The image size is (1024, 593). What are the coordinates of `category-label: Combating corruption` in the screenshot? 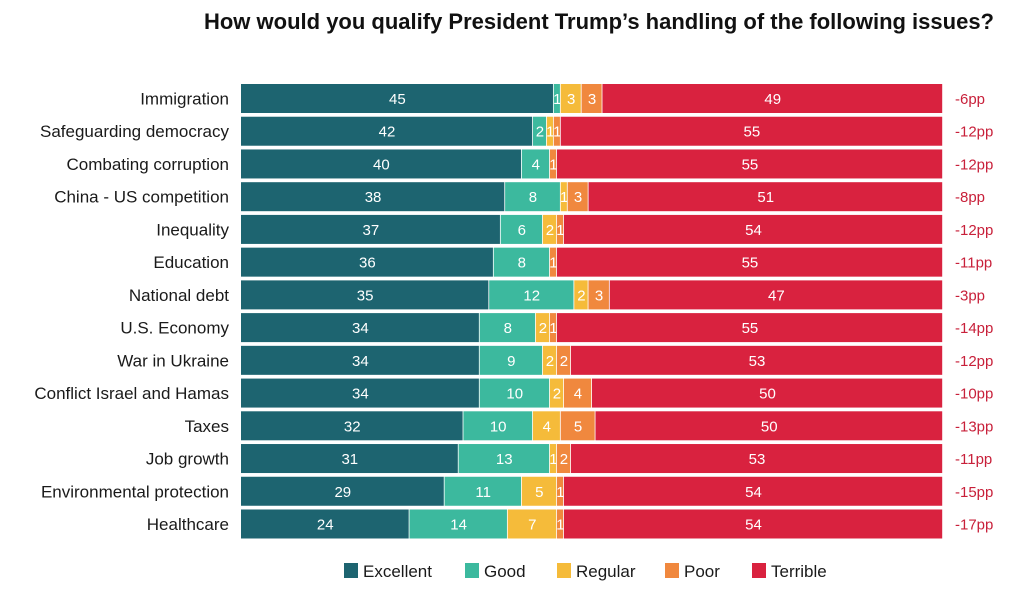 It's located at (147, 164).